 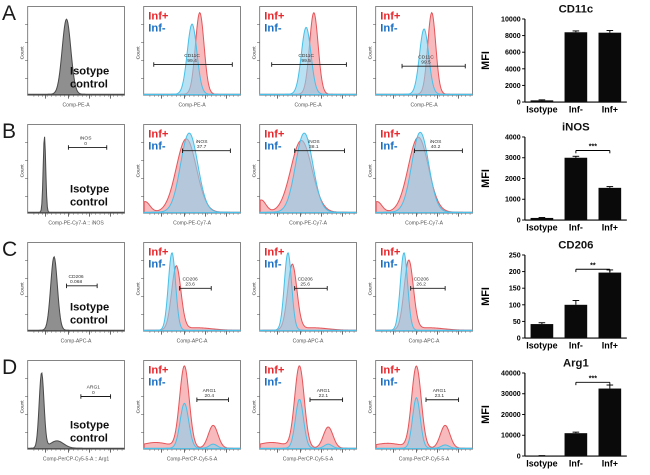 What do you see at coordinates (304, 292) in the screenshot?
I see `flow-panel-c3: CD206 25.6 Count Comp-APC-A Inf+ Inf-` at bounding box center [304, 292].